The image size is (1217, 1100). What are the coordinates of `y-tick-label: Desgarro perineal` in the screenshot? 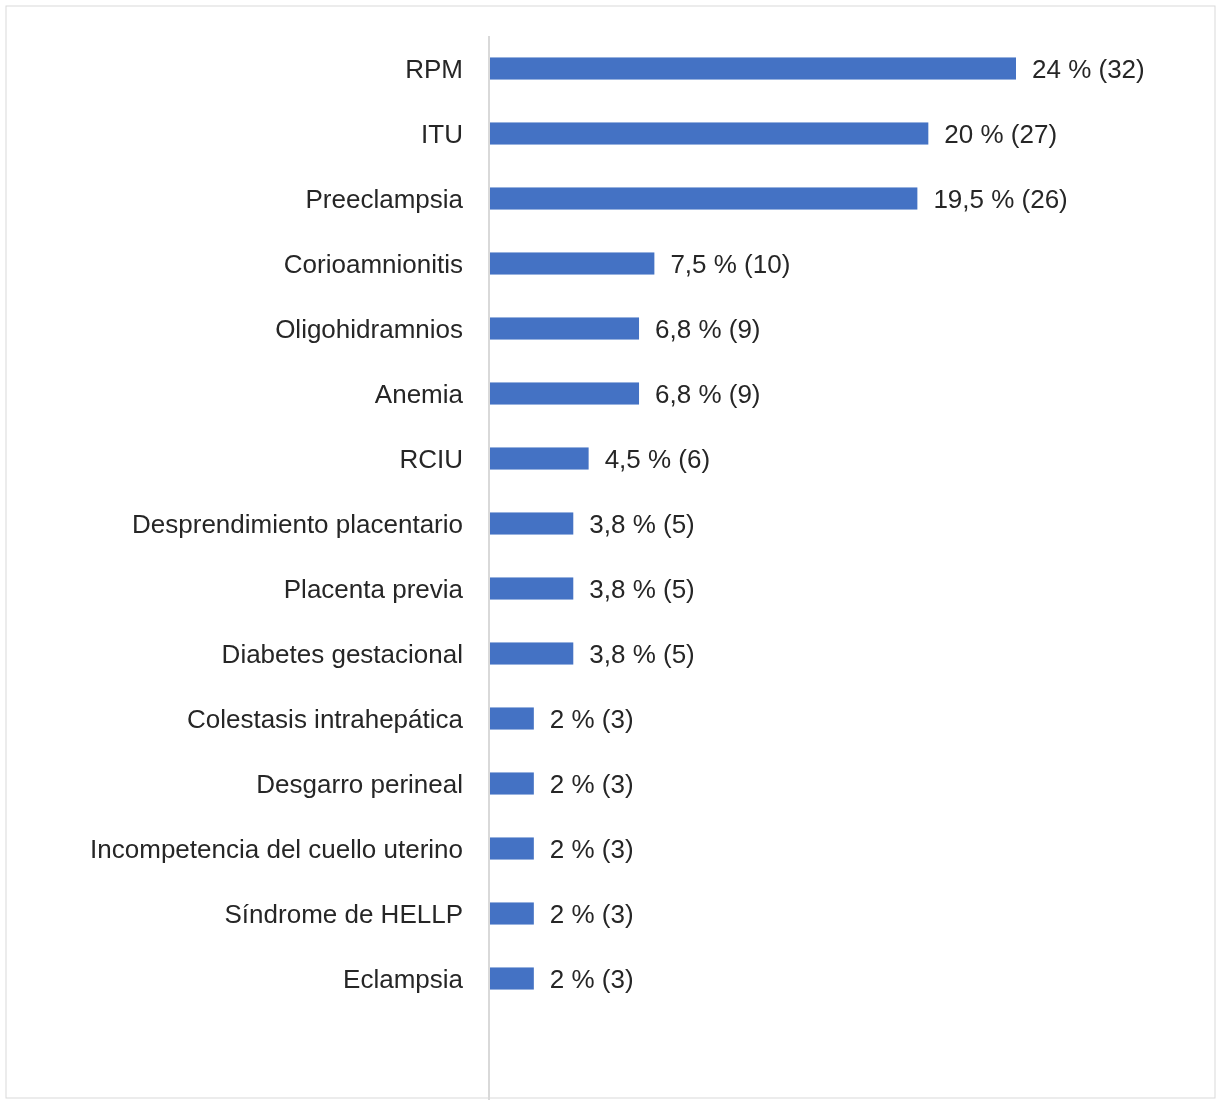 It's located at (359, 783).